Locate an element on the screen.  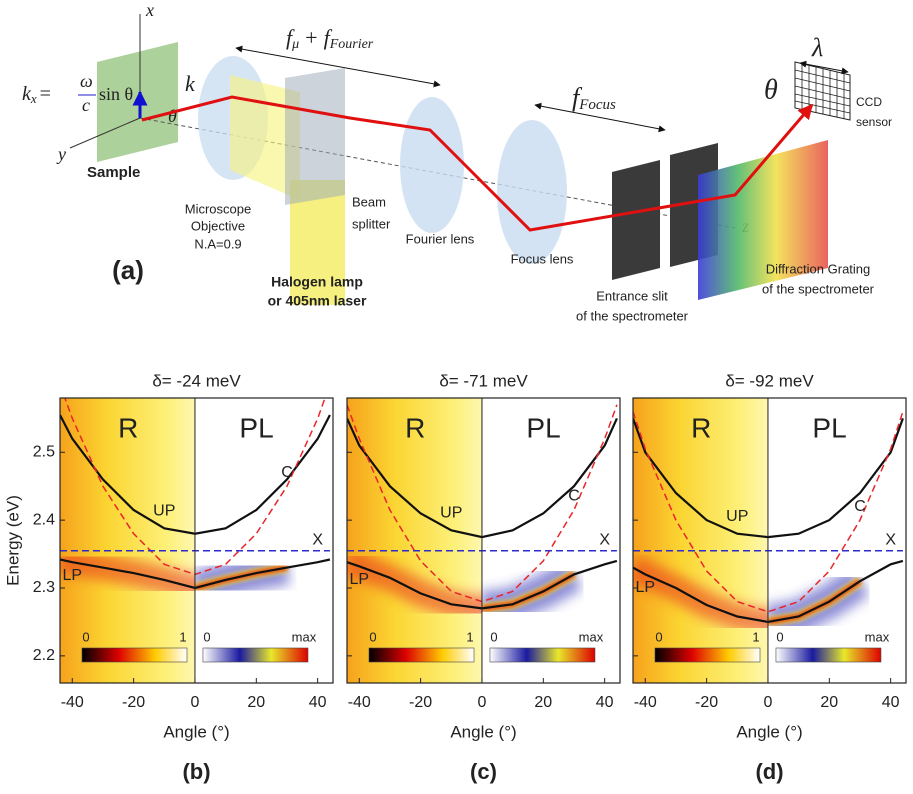
chart-title: δ= -71 meV is located at coordinates (483, 380).